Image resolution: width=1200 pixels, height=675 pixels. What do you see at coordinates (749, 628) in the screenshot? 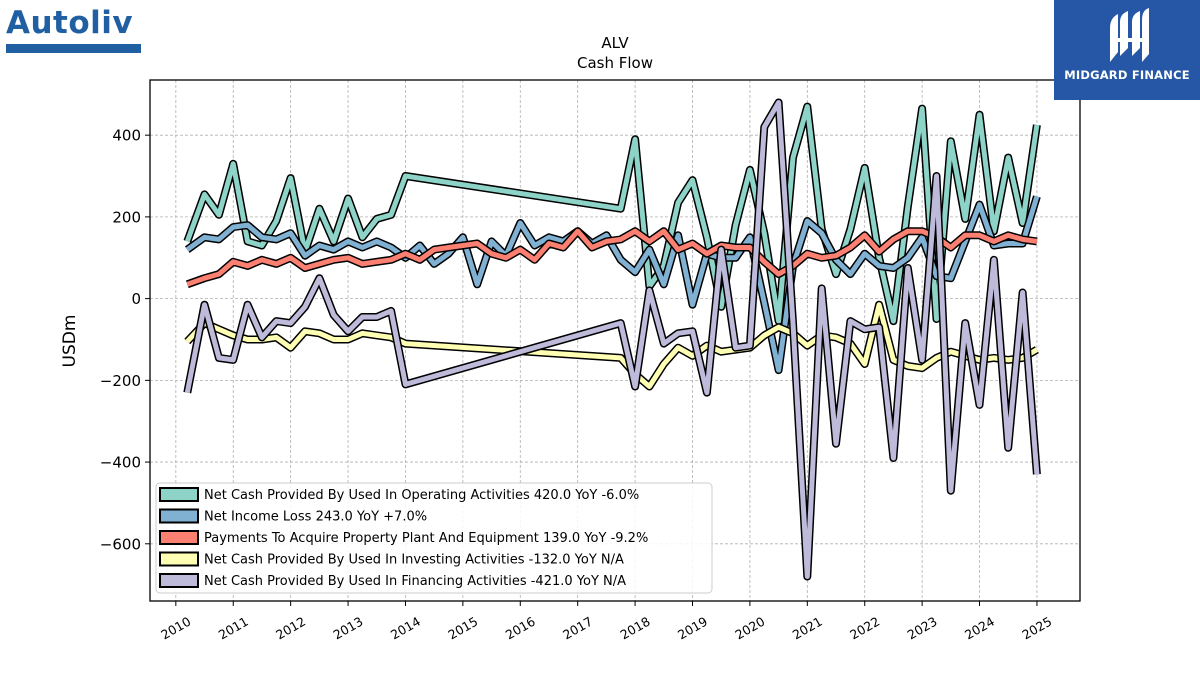
I see `x-tick-label: 2020` at bounding box center [749, 628].